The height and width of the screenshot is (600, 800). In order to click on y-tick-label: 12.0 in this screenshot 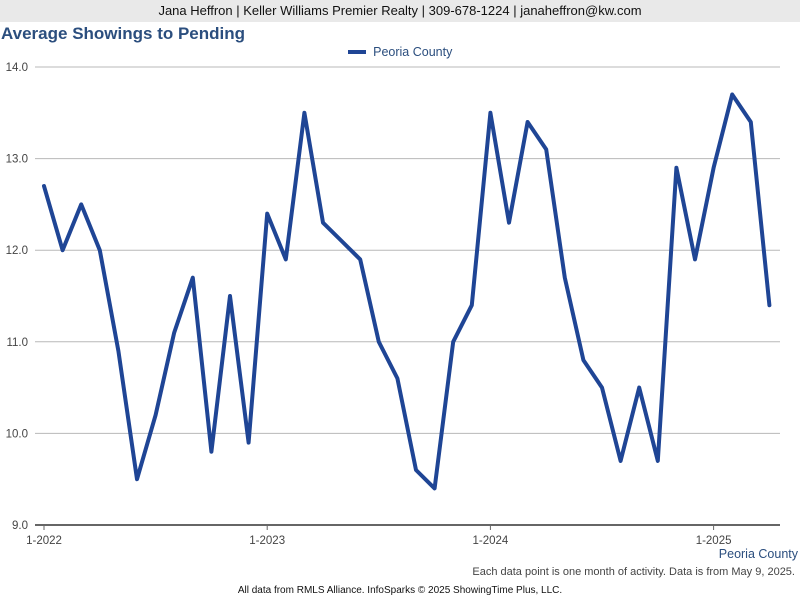, I will do `click(17, 251)`.